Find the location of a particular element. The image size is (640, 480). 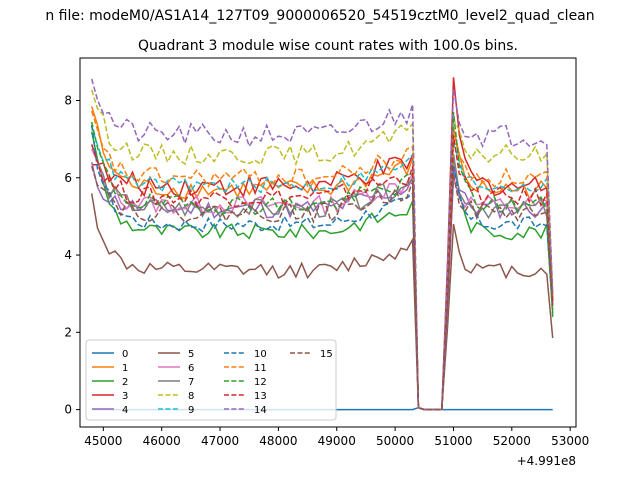

x-tick-label: 45000 is located at coordinates (103, 441).